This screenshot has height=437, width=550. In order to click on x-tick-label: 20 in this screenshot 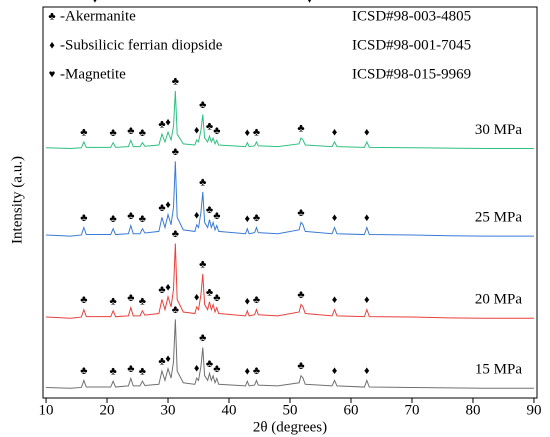, I will do `click(107, 410)`.